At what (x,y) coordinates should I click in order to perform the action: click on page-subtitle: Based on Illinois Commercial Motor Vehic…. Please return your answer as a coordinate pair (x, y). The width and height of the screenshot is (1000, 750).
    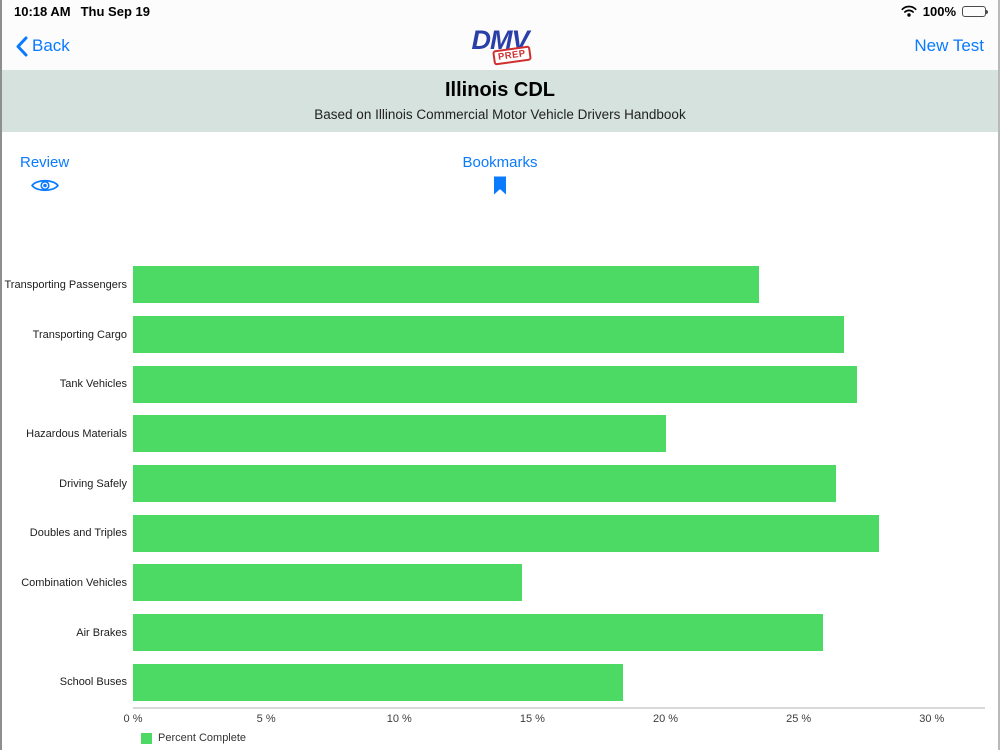
    Looking at the image, I should click on (500, 114).